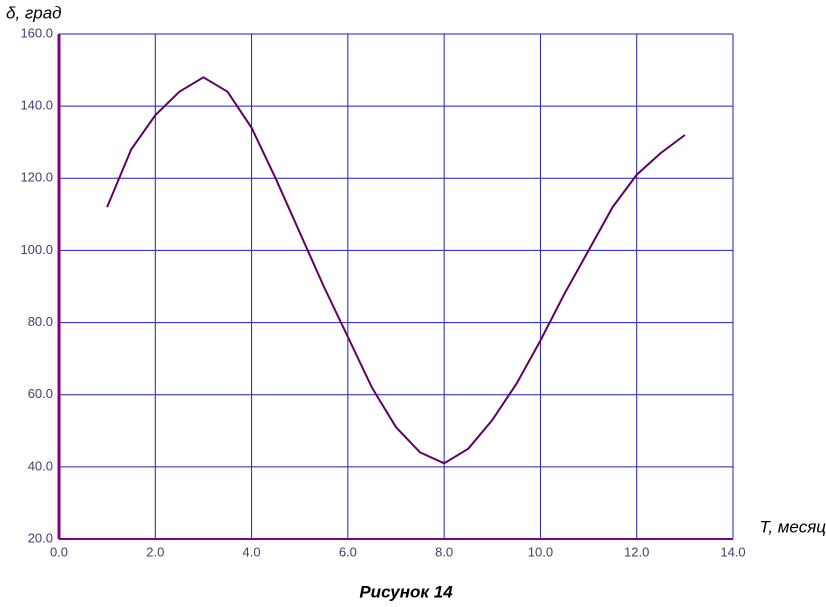  I want to click on x-tick-label: 14.0, so click(732, 551).